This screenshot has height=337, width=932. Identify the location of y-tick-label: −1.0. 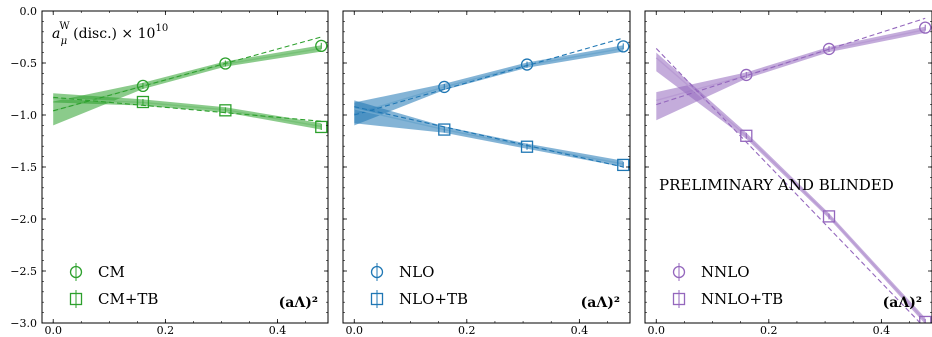
(23, 115).